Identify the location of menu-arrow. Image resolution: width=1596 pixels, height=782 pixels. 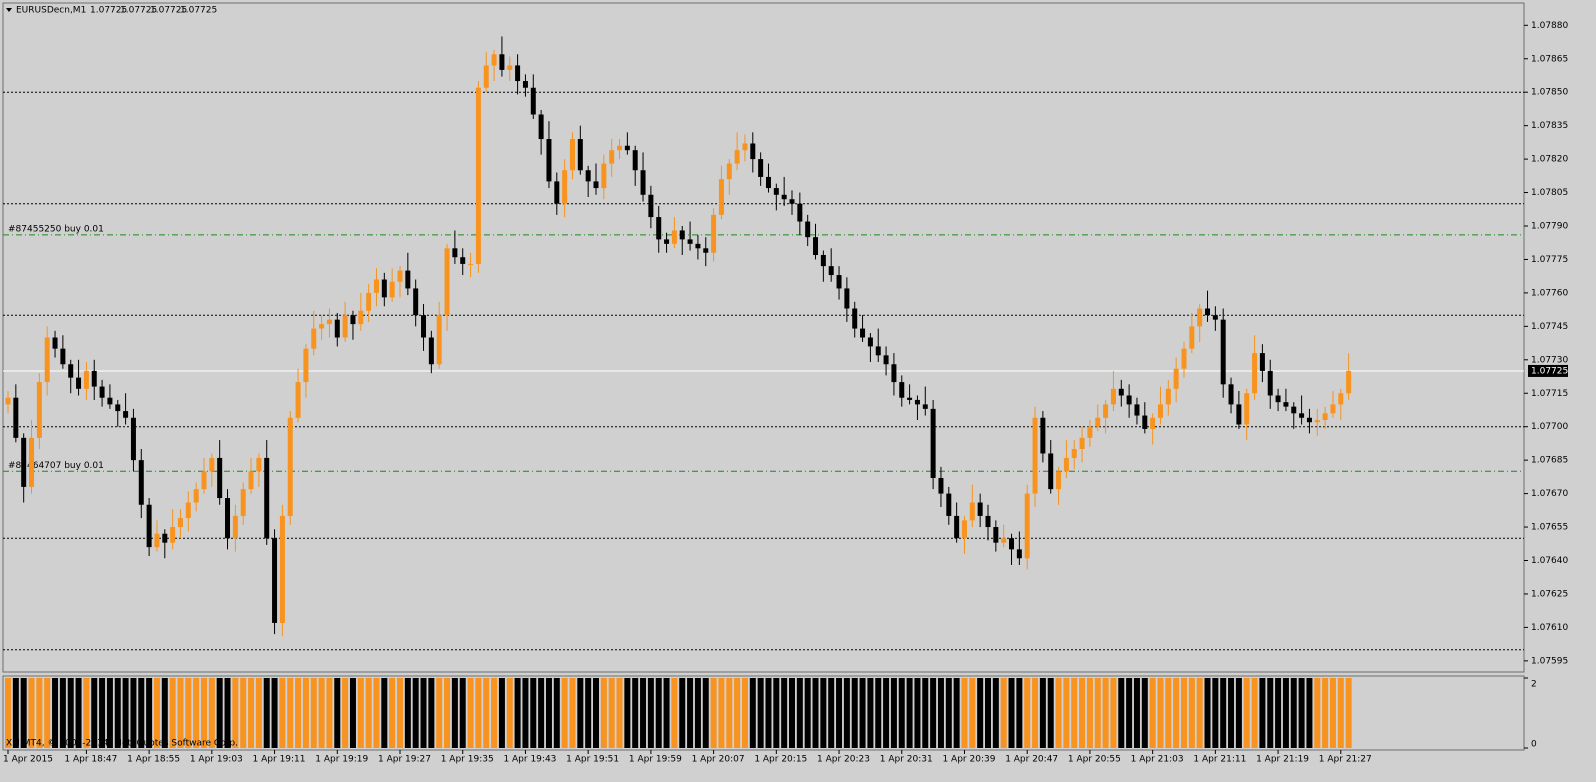
(9, 10).